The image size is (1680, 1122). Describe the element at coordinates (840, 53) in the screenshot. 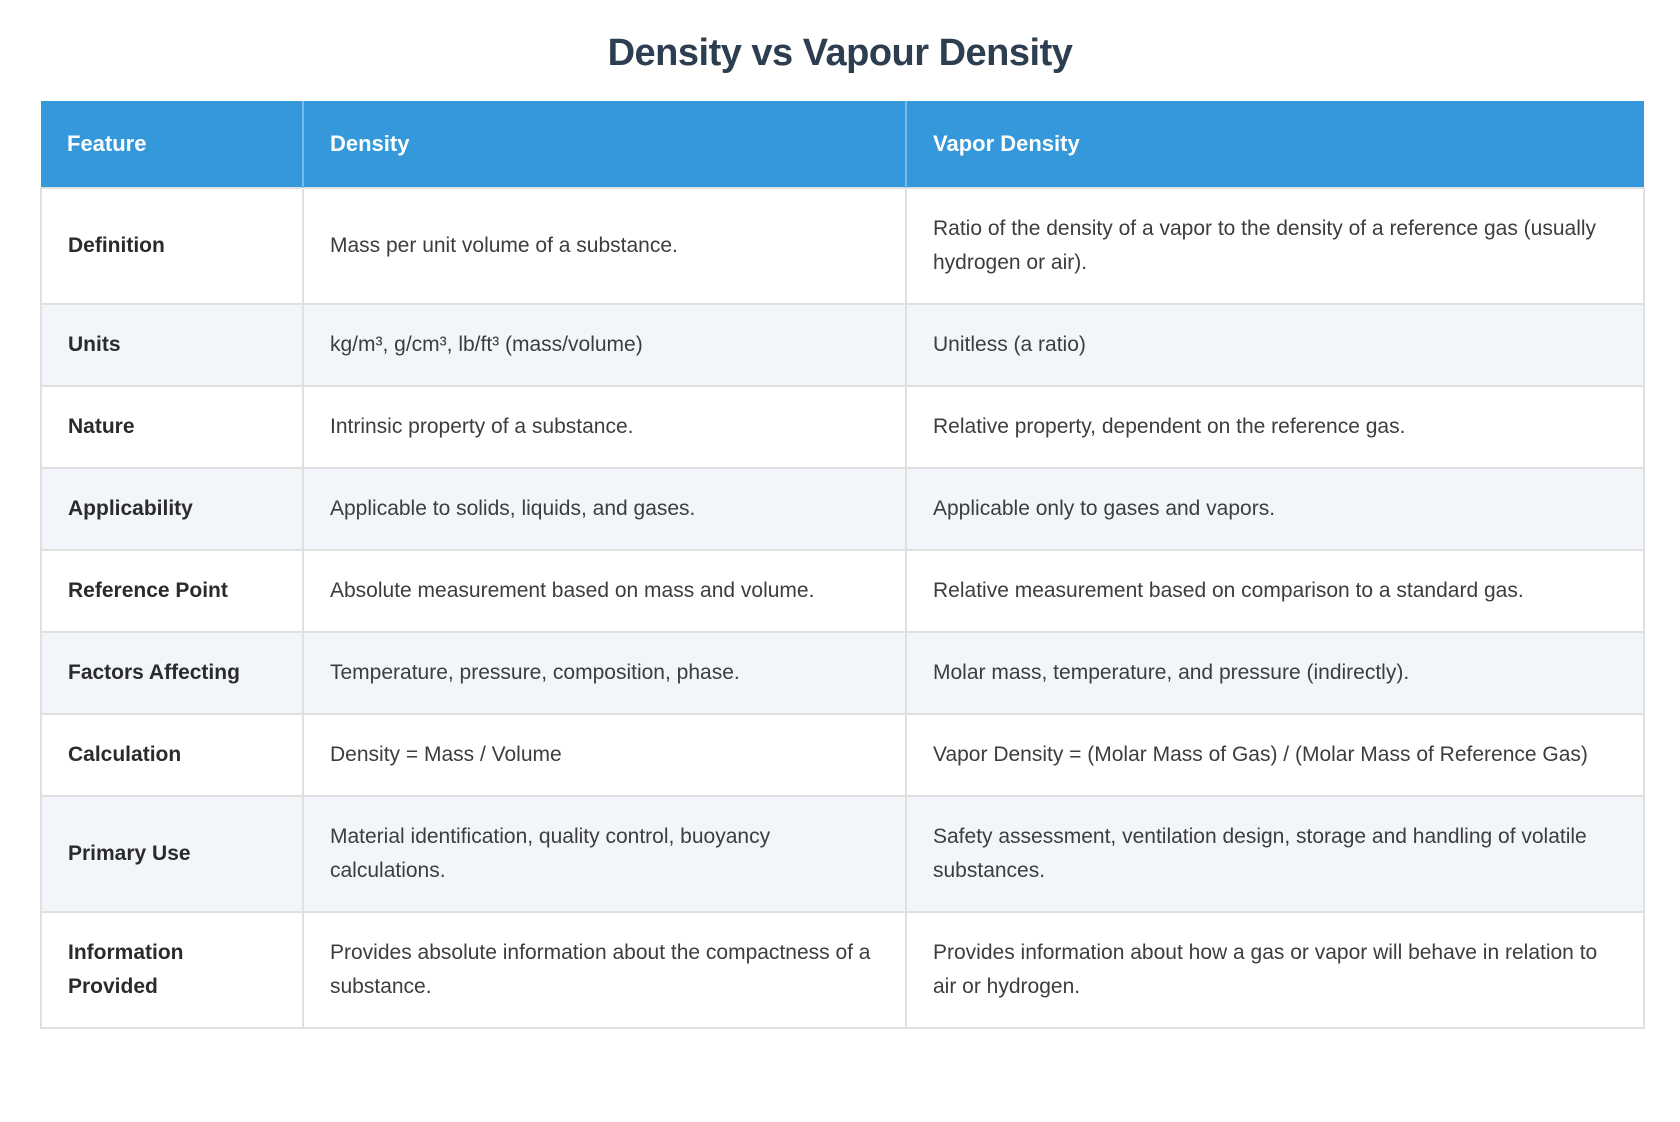

I see `page-title: Density vs Vapour Density` at that location.